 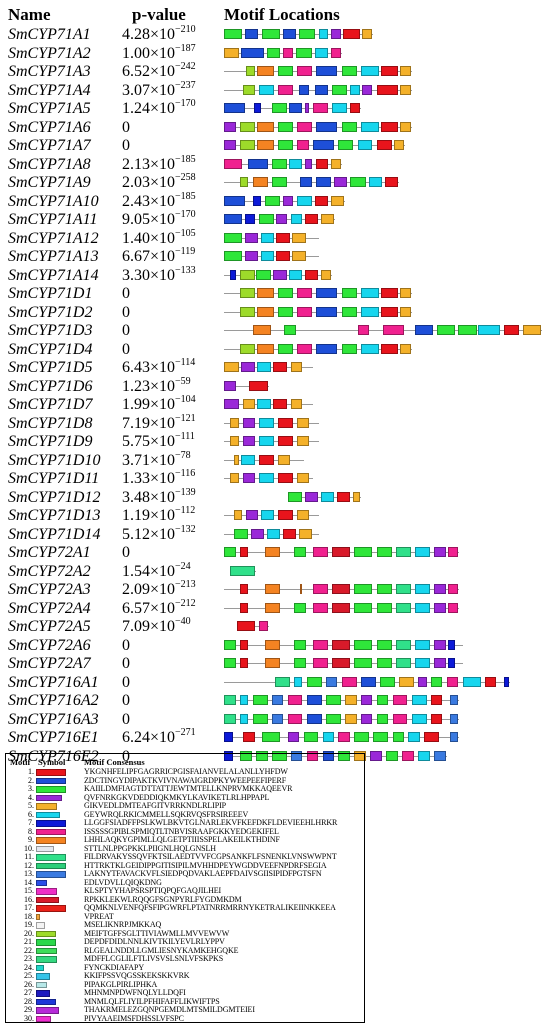 I want to click on pvalue-mantissa: 0, so click(x=126, y=349).